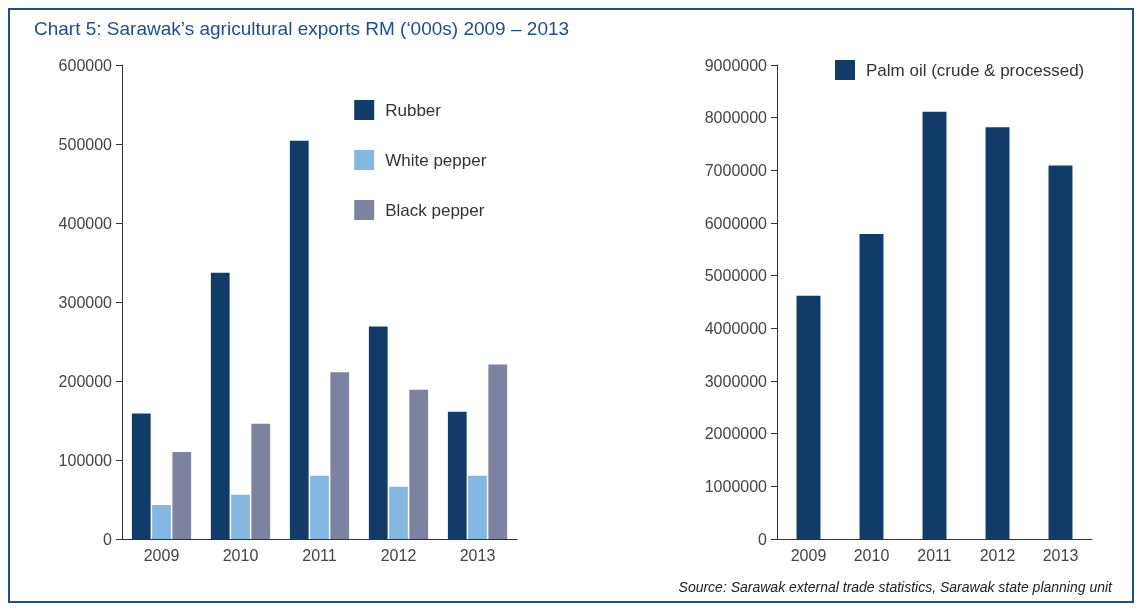  What do you see at coordinates (736, 381) in the screenshot?
I see `y-tick-label: 3000000` at bounding box center [736, 381].